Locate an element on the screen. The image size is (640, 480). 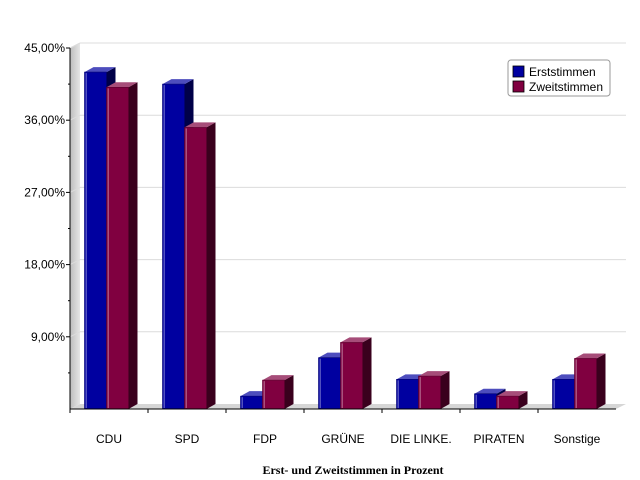
x-tick-label: DIE LINKE. is located at coordinates (420, 439).